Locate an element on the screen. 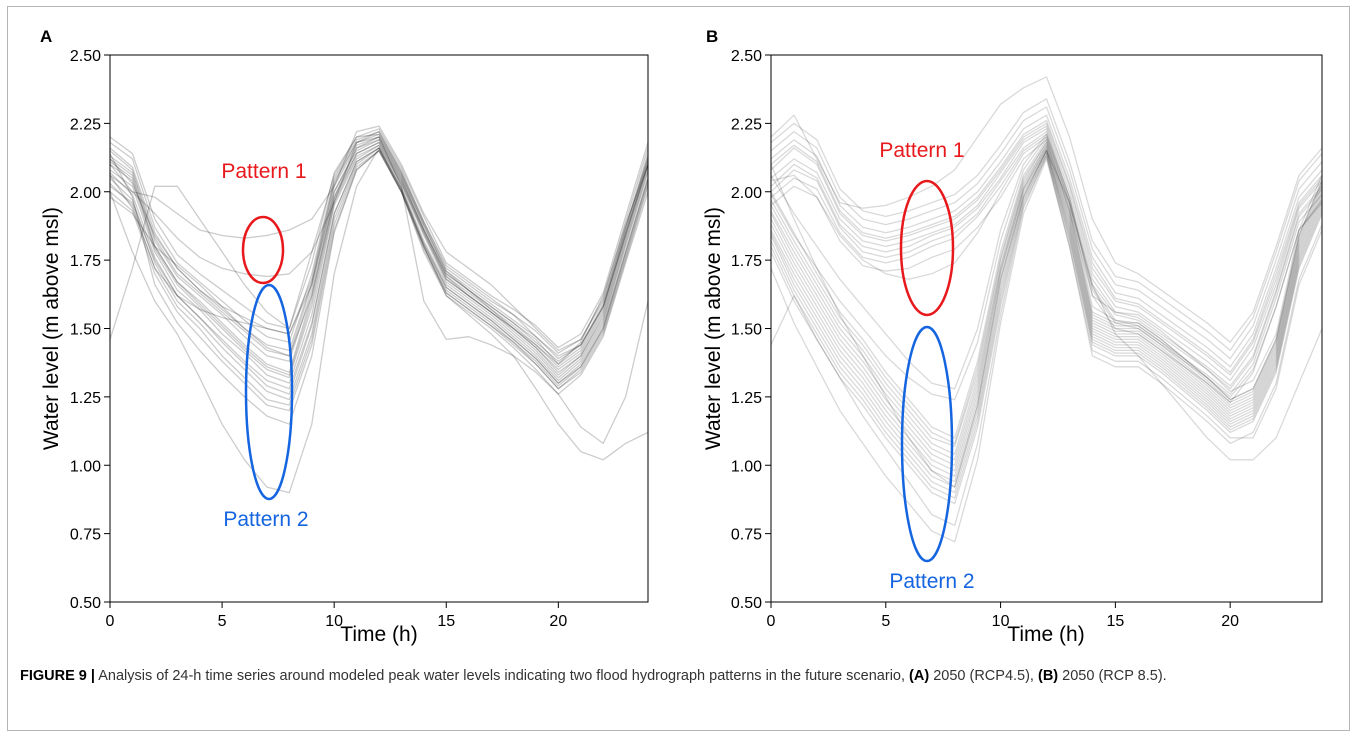  panel-a-y-tick-label: 1.00 is located at coordinates (85, 466).